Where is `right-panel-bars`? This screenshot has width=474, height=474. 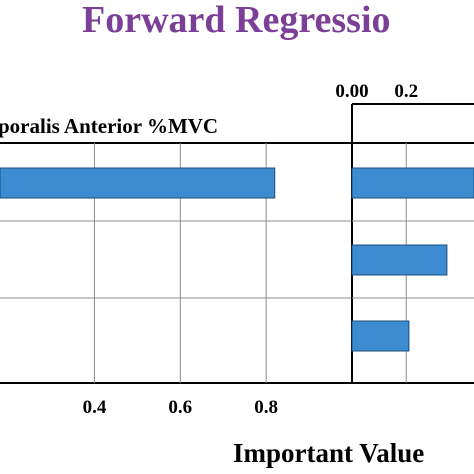 right-panel-bars is located at coordinates (412, 259).